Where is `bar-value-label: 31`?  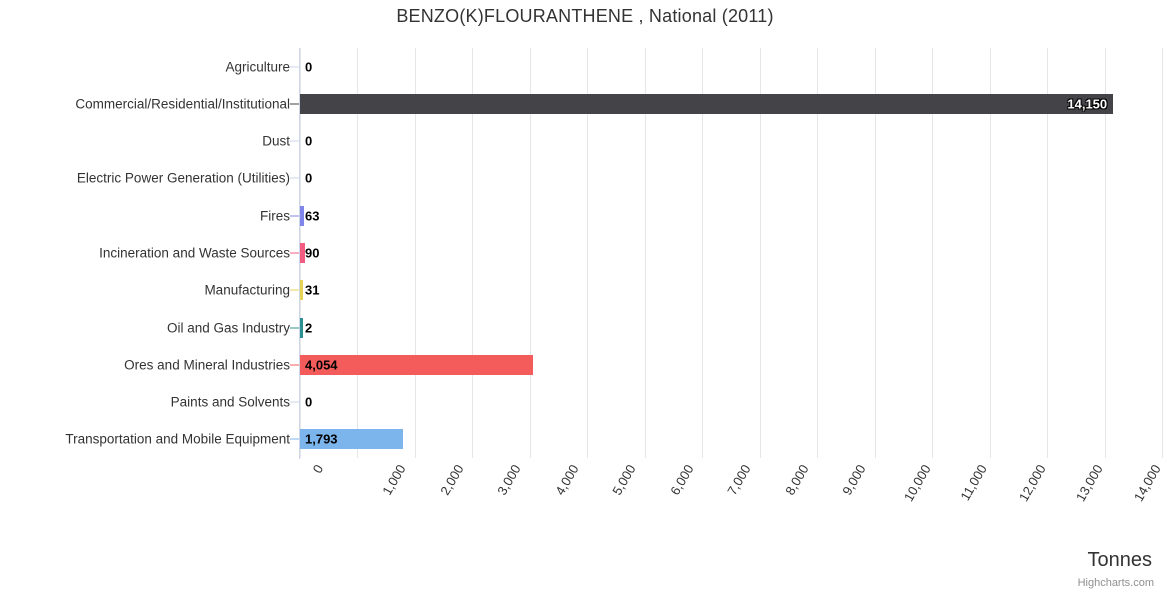 bar-value-label: 31 is located at coordinates (312, 290).